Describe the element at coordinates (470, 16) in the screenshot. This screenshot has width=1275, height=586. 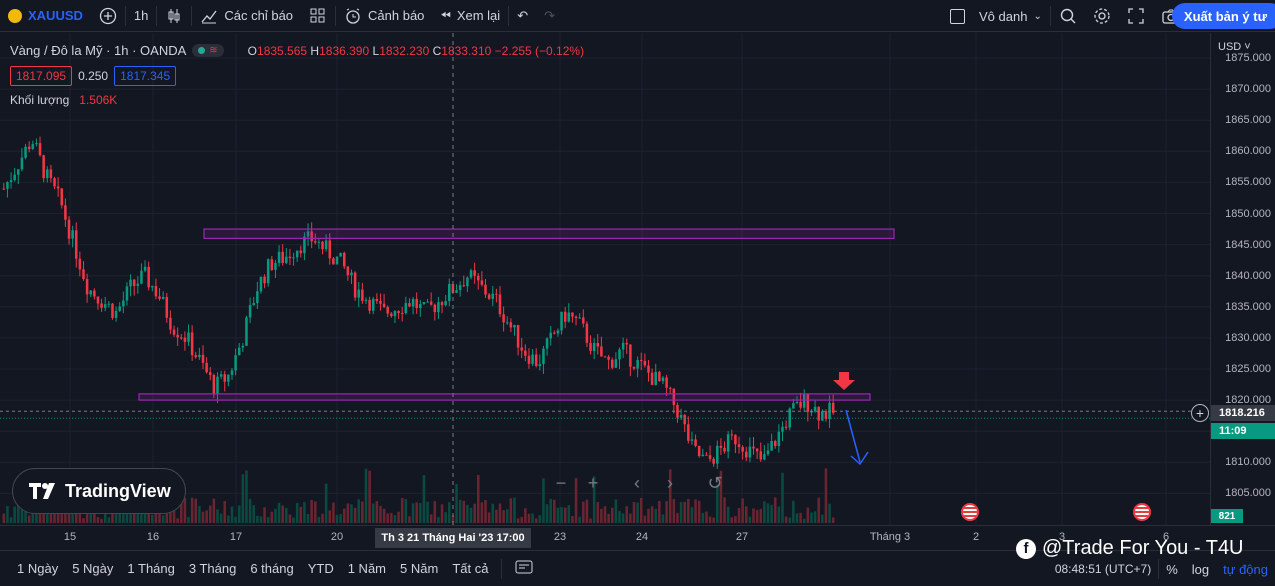
I see `replay-button: ⏪︎ Xem lại` at that location.